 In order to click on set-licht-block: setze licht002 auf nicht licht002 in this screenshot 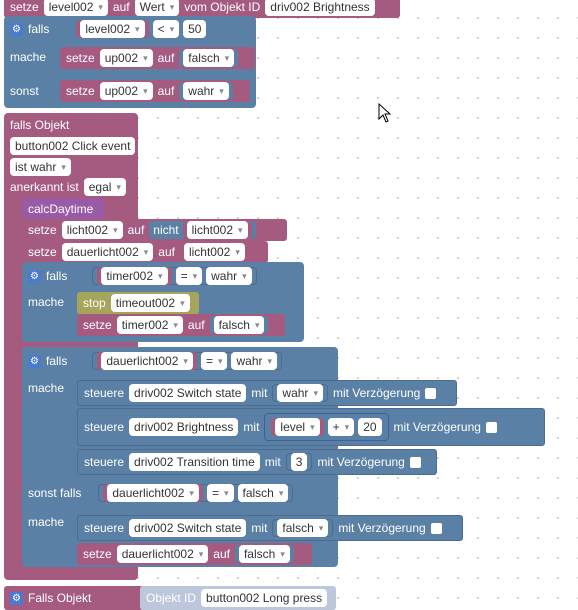, I will do `click(154, 230)`.